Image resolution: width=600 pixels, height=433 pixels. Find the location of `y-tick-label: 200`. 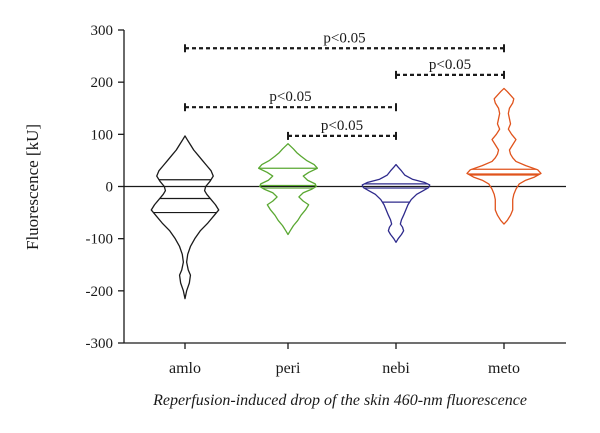

y-tick-label: 200 is located at coordinates (102, 83).